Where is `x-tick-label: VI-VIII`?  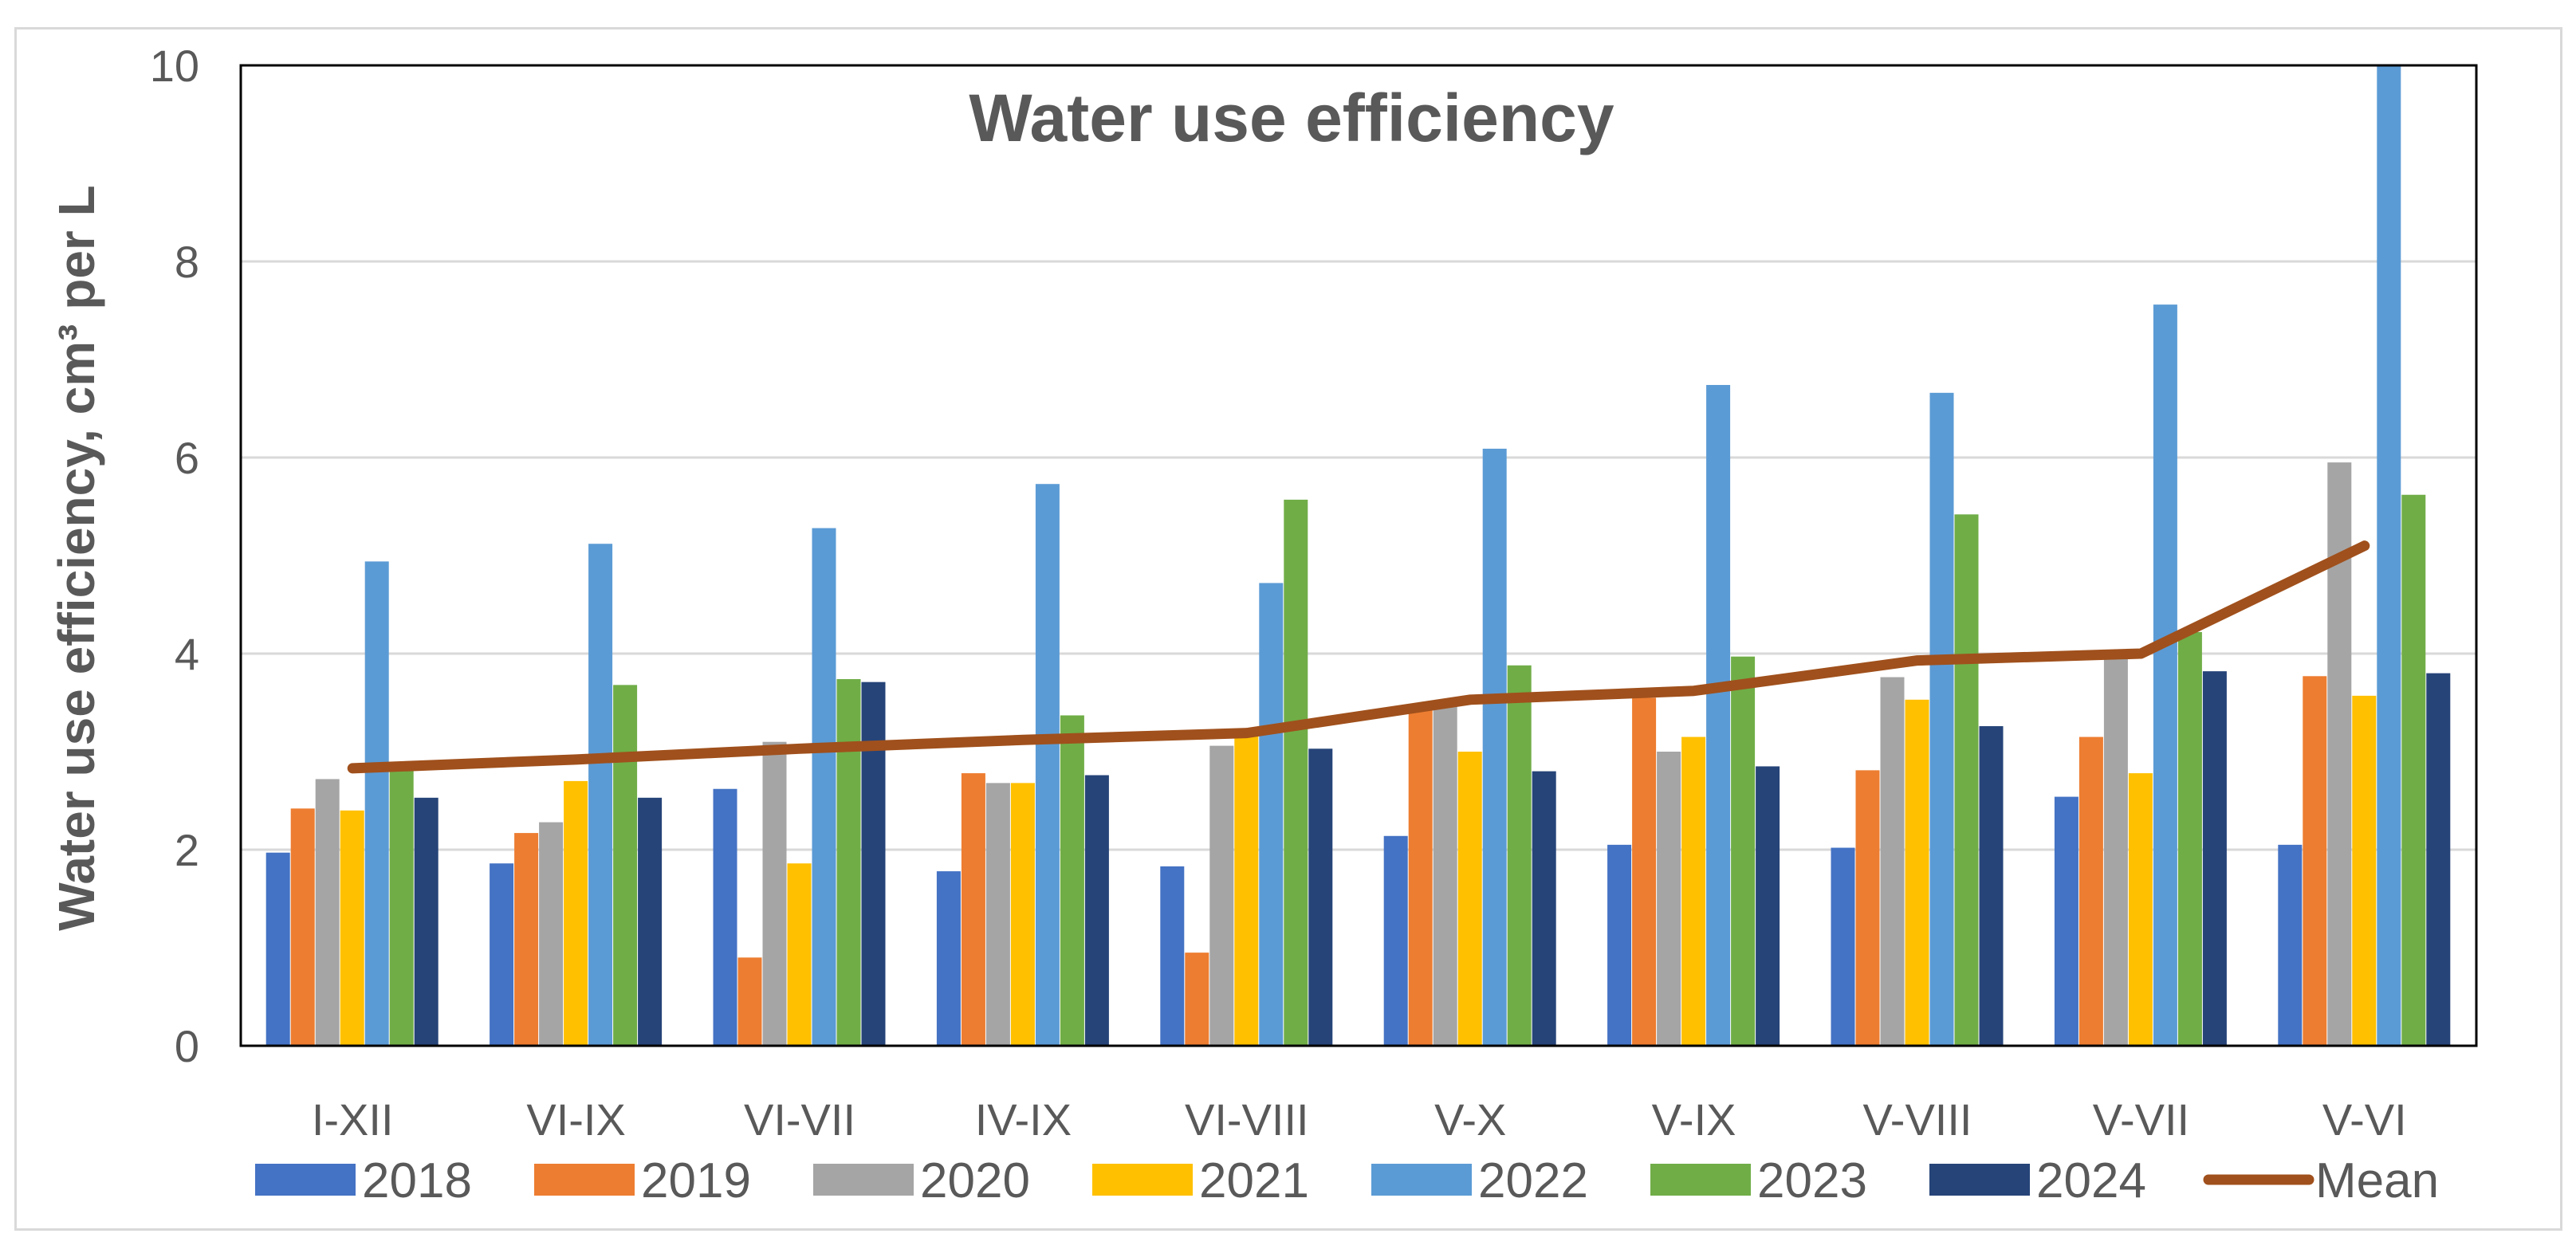
x-tick-label: VI-VIII is located at coordinates (1247, 1119).